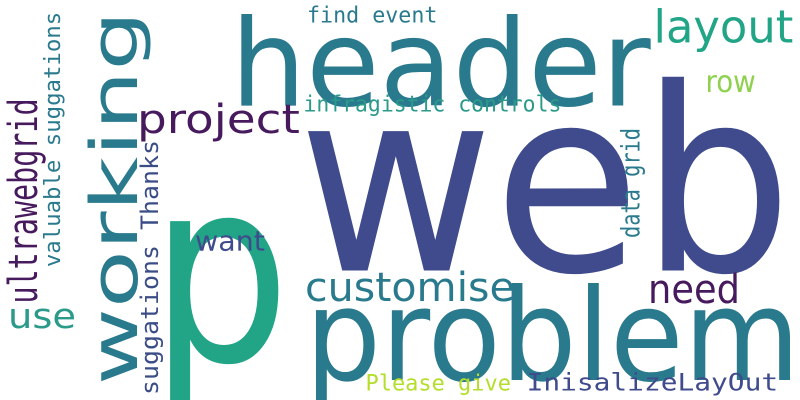  What do you see at coordinates (41, 317) in the screenshot?
I see `word-use: use` at bounding box center [41, 317].